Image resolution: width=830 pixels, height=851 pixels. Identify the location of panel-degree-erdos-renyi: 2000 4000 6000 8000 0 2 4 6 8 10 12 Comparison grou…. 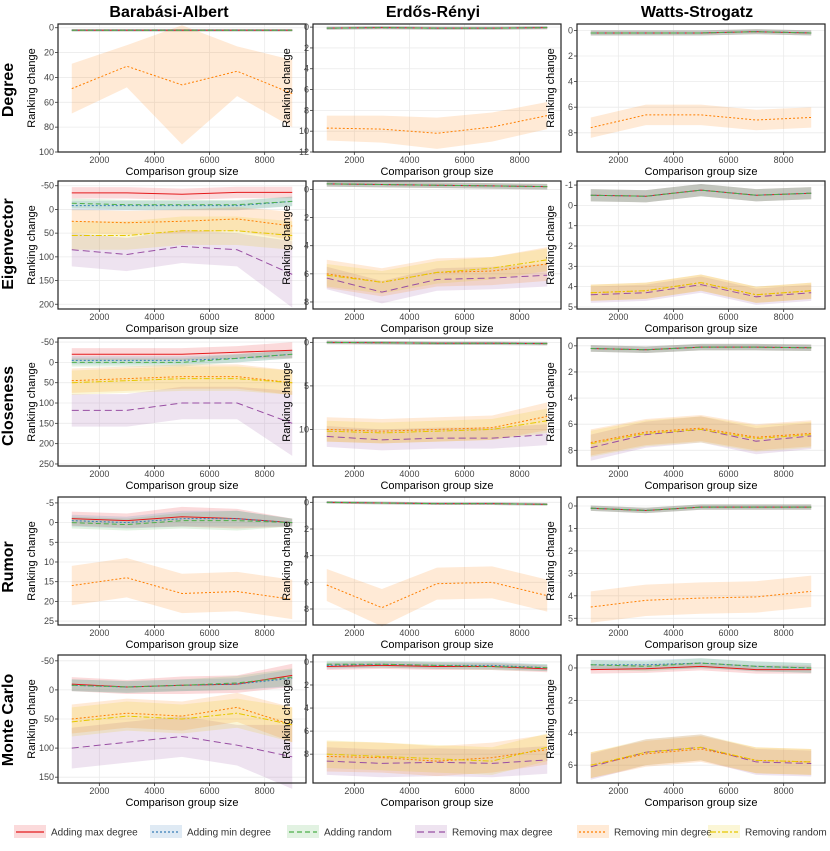
(421, 100).